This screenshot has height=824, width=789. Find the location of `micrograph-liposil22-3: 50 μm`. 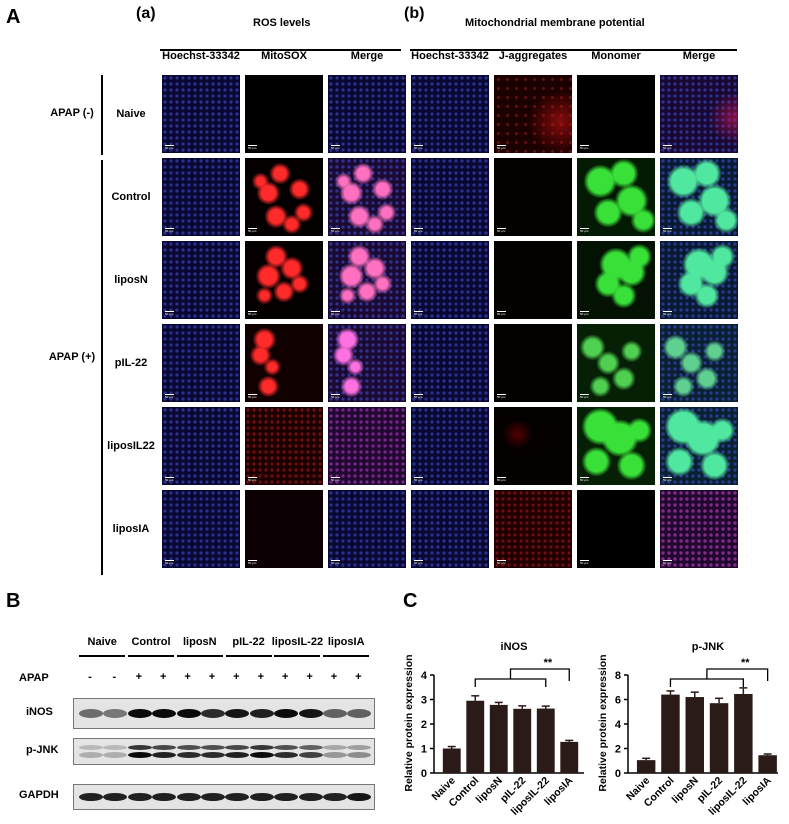

micrograph-liposil22-3: 50 μm is located at coordinates (450, 446).